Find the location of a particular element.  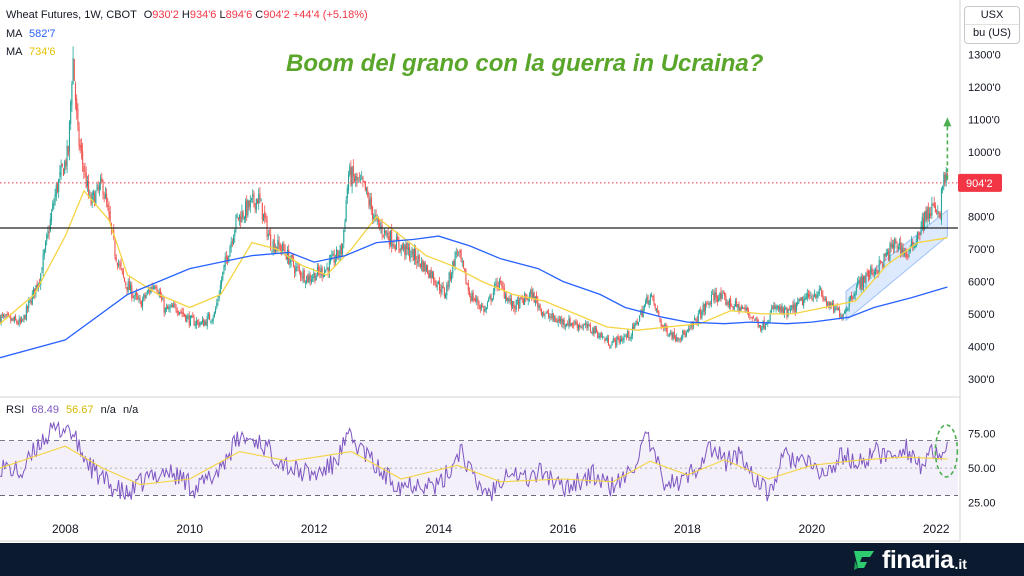

last-price-tag is located at coordinates (980, 182).